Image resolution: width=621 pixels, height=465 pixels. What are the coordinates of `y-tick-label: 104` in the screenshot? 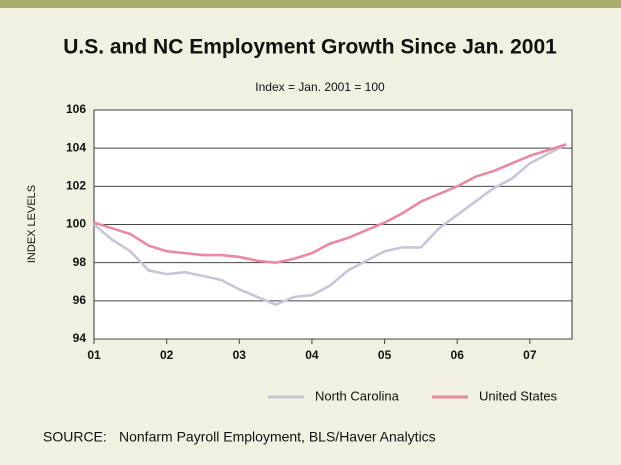 It's located at (76, 147).